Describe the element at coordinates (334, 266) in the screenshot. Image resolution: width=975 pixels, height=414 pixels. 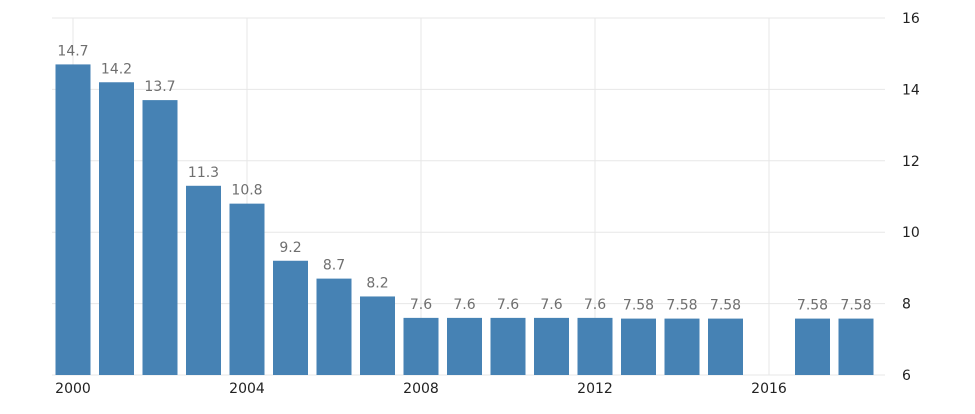
I see `data-label: 8.7` at that location.